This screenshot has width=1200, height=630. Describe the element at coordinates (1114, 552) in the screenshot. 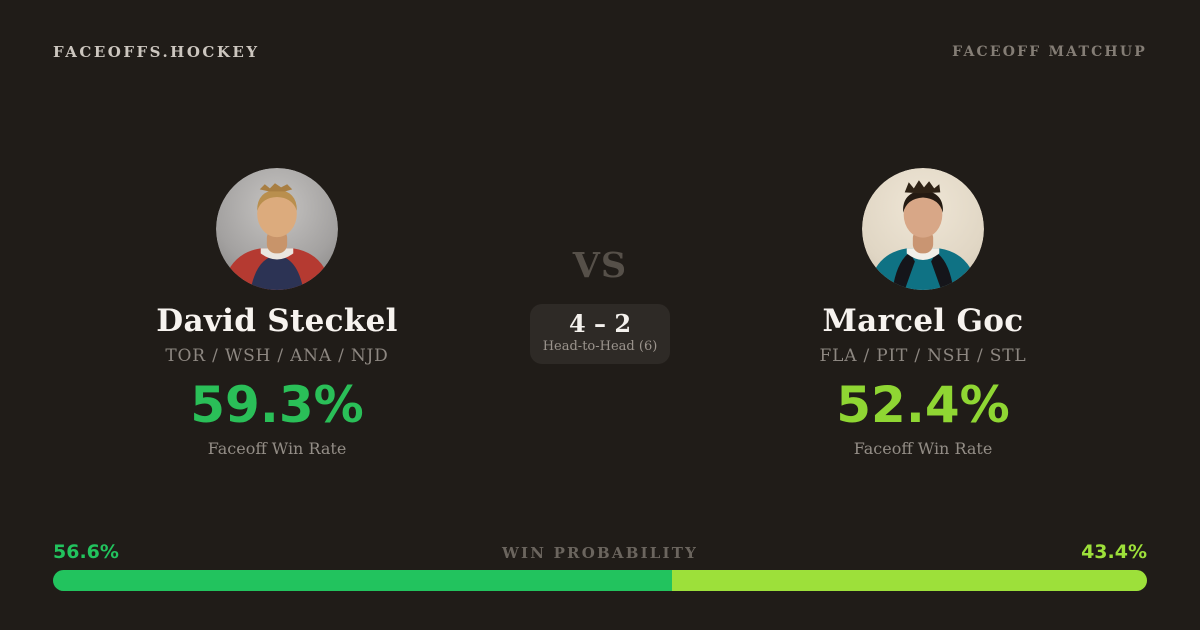

I see `win-probability-right-value: 43.4%` at that location.